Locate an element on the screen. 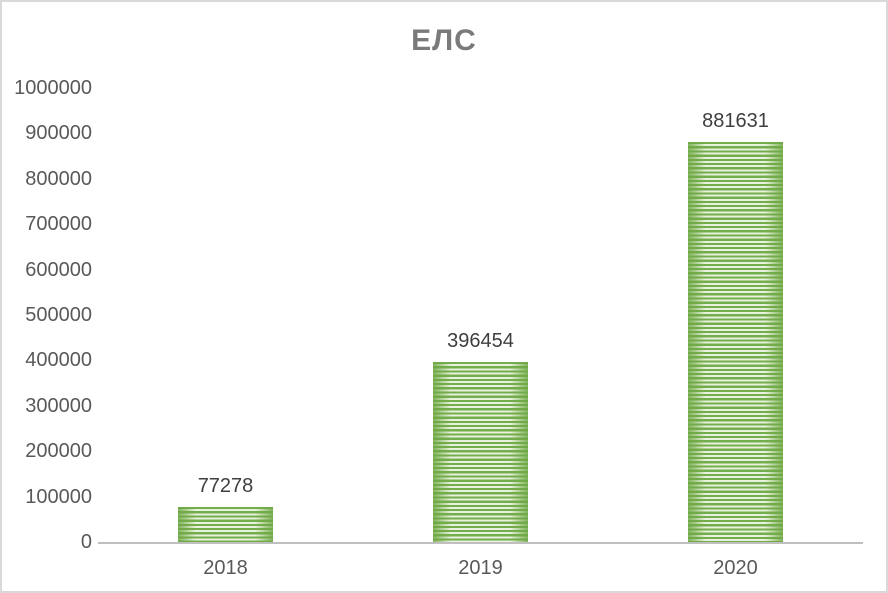 The width and height of the screenshot is (888, 593). data-label: 396454 is located at coordinates (480, 341).